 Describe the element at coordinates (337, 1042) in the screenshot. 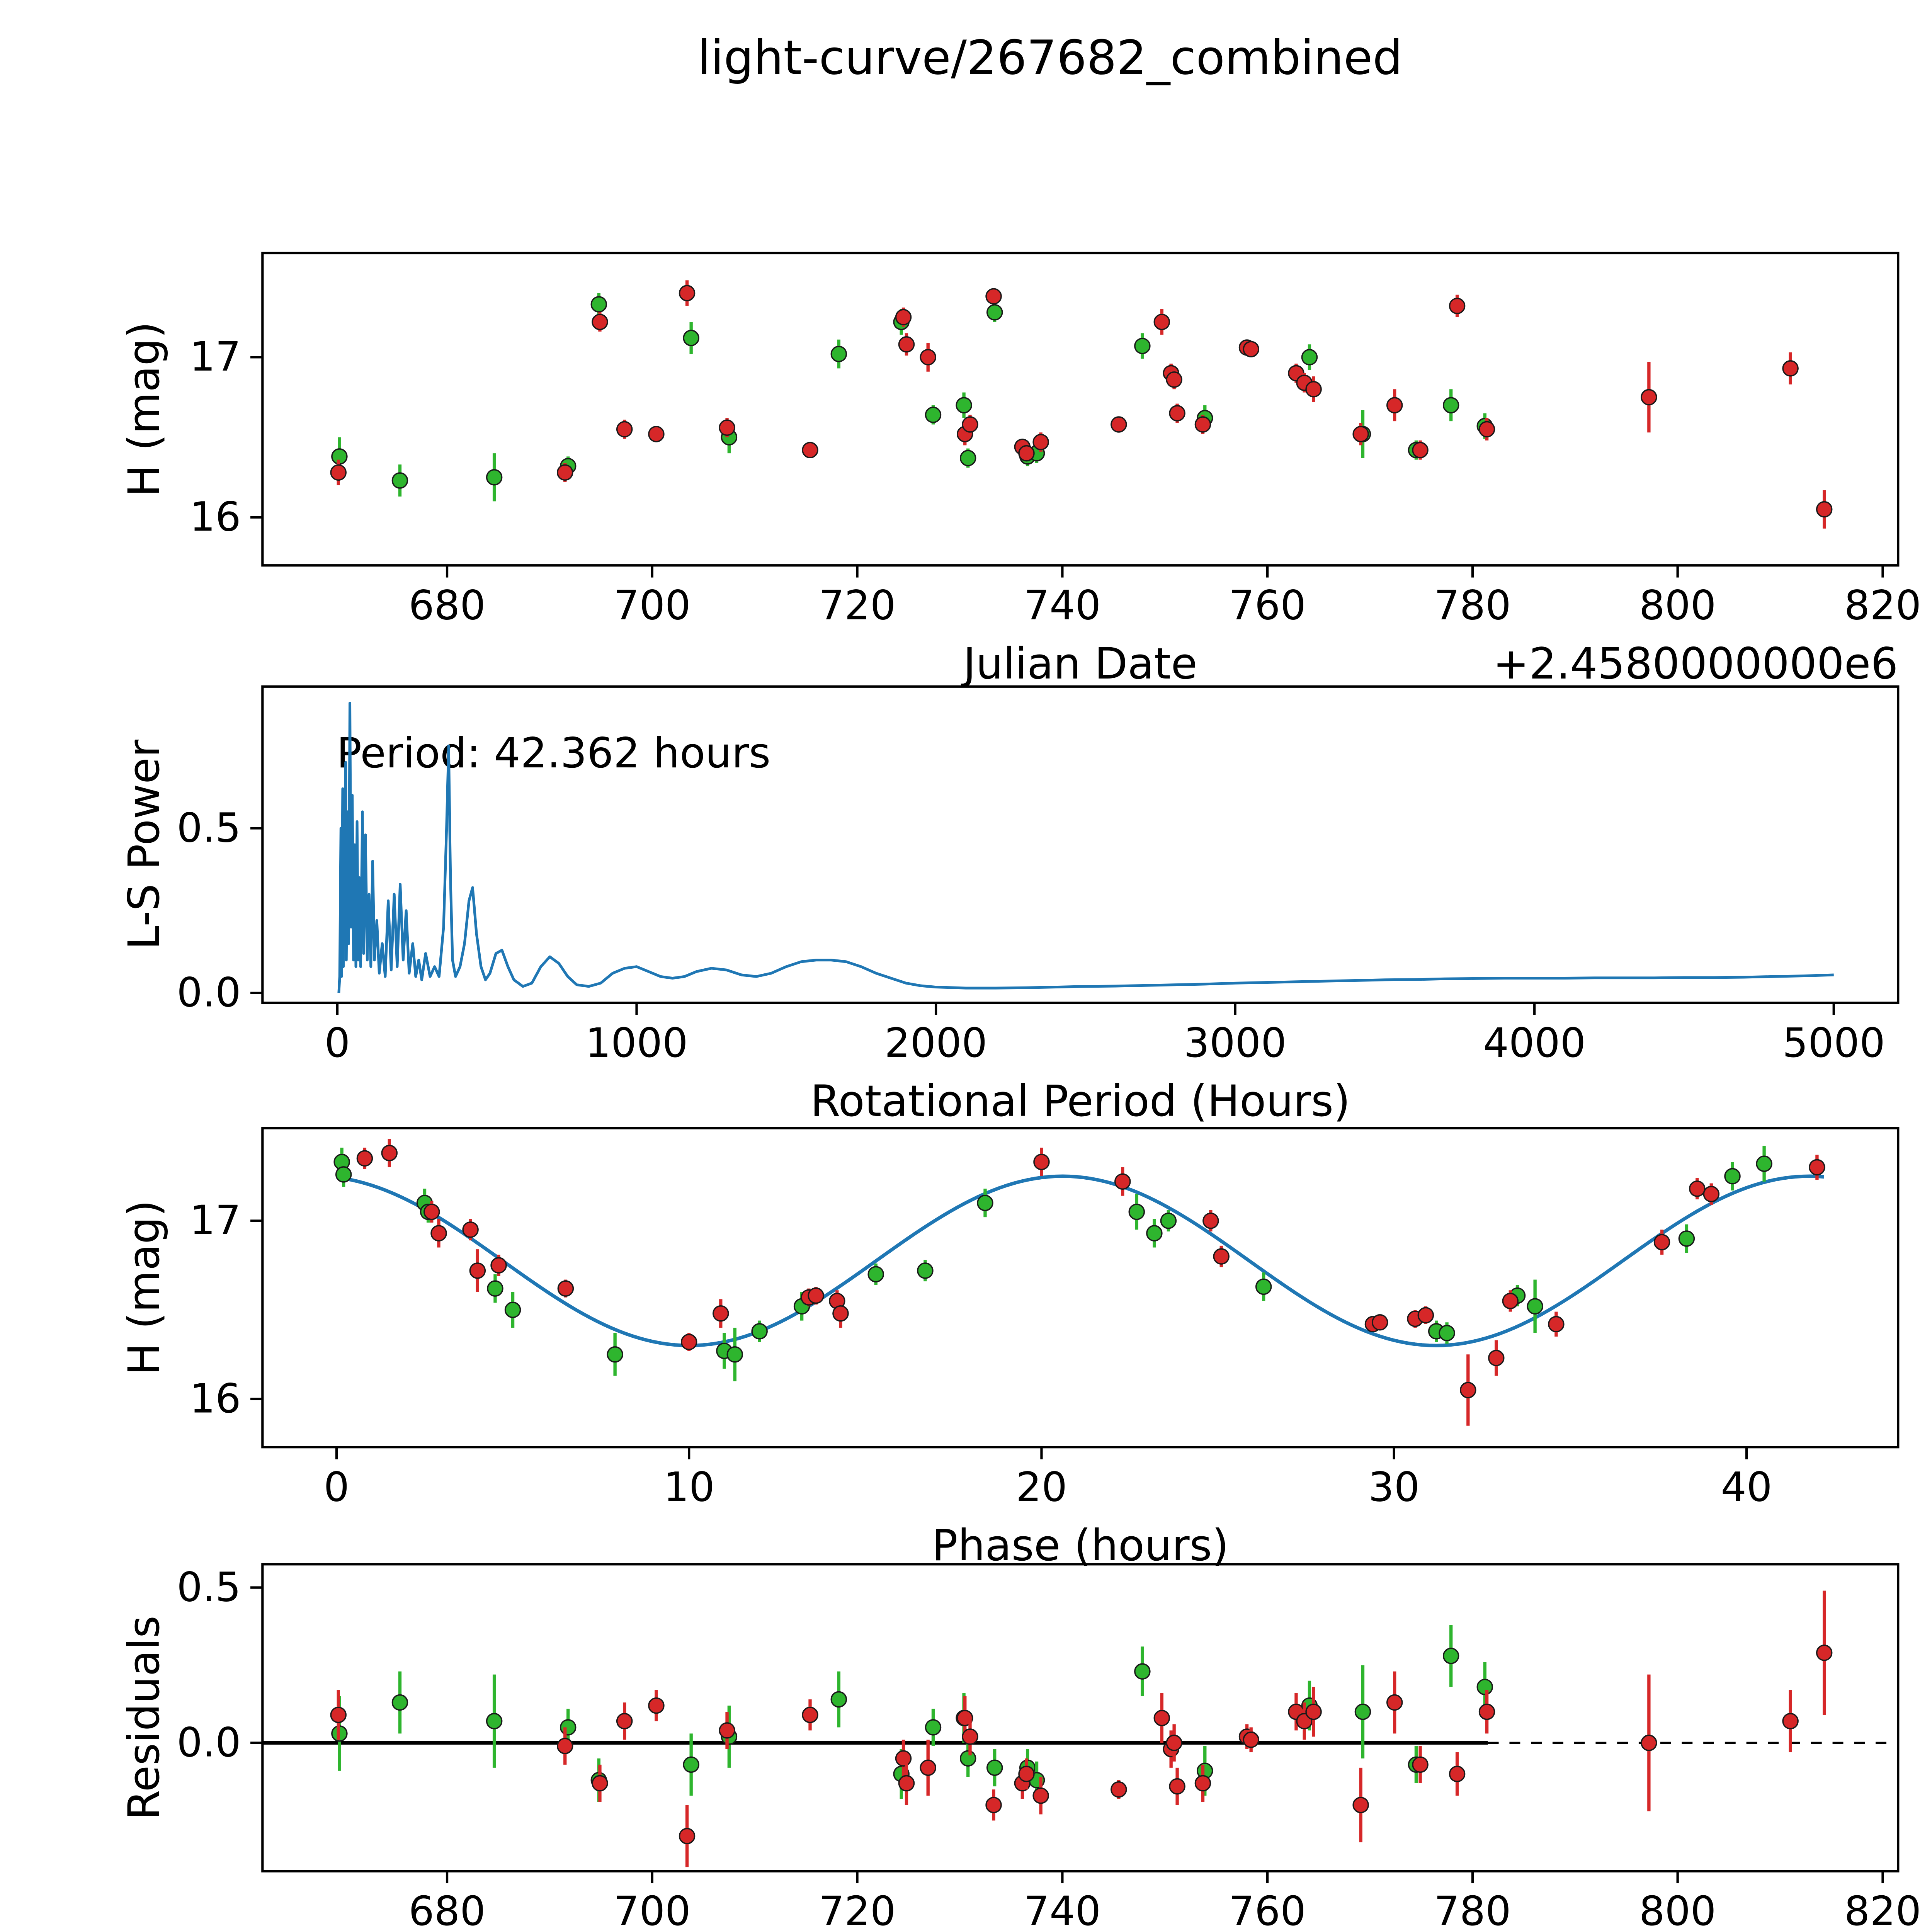

I see `x-tick-label: 0` at that location.